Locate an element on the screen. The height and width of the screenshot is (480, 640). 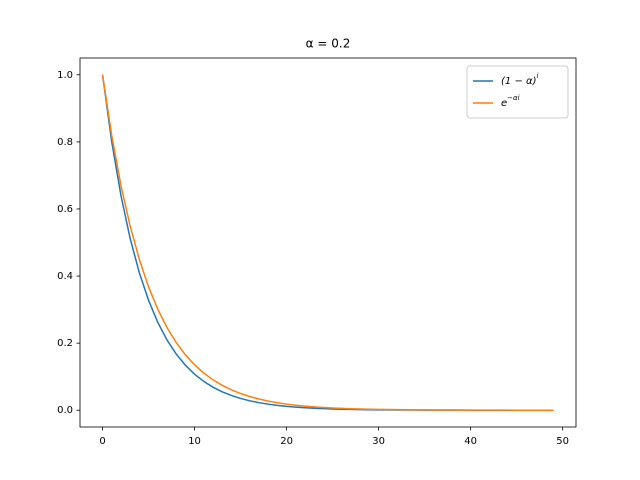
y-tick-label: 1.0 is located at coordinates (65, 75).